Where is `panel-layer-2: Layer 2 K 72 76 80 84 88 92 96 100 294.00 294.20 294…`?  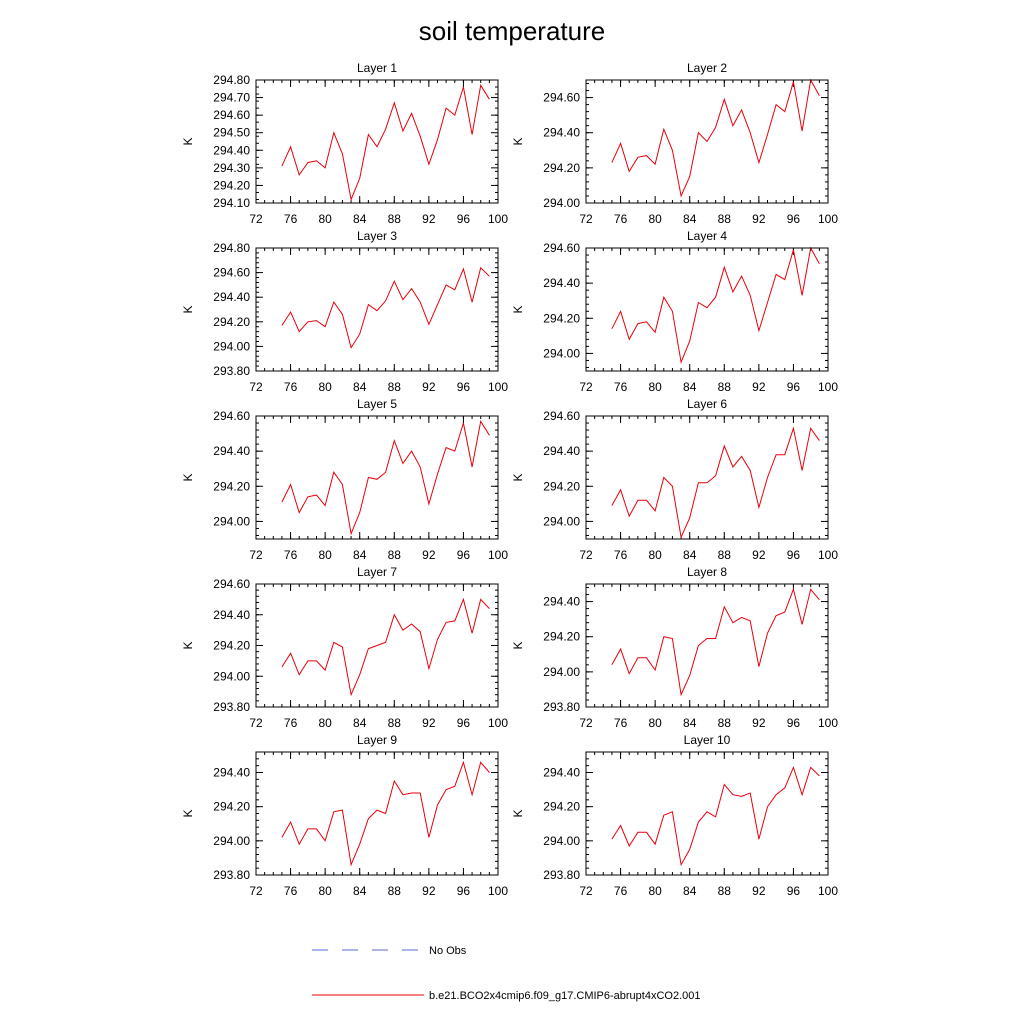 panel-layer-2: Layer 2 K 72 76 80 84 88 92 96 100 294.00 294.20 294… is located at coordinates (674, 143).